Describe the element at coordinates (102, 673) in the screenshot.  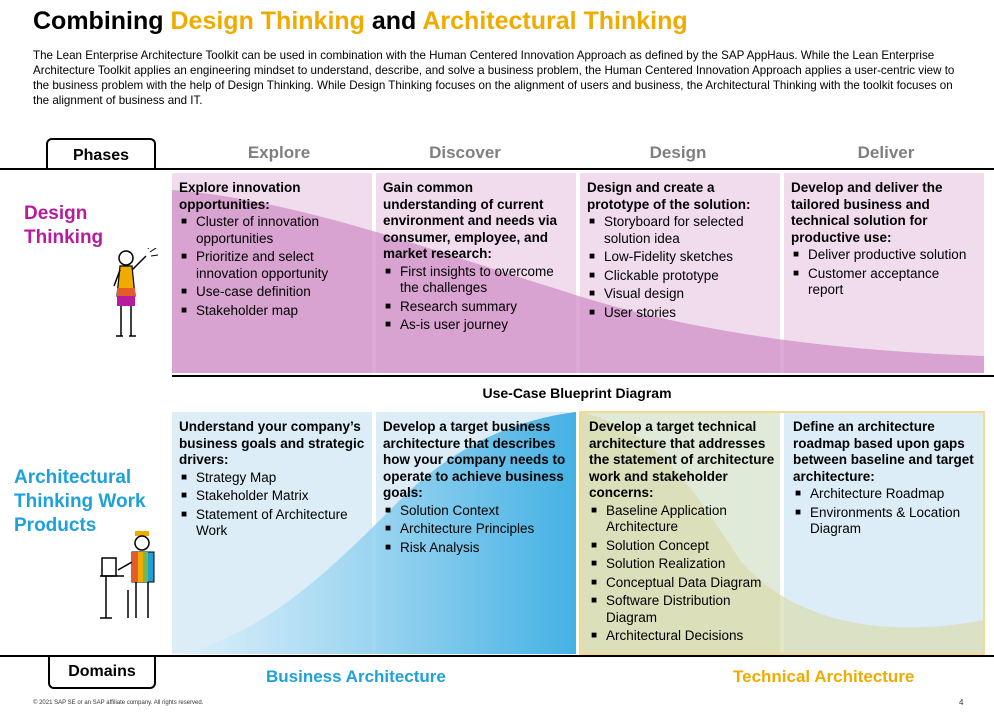
I see `domains-label: Domains` at that location.